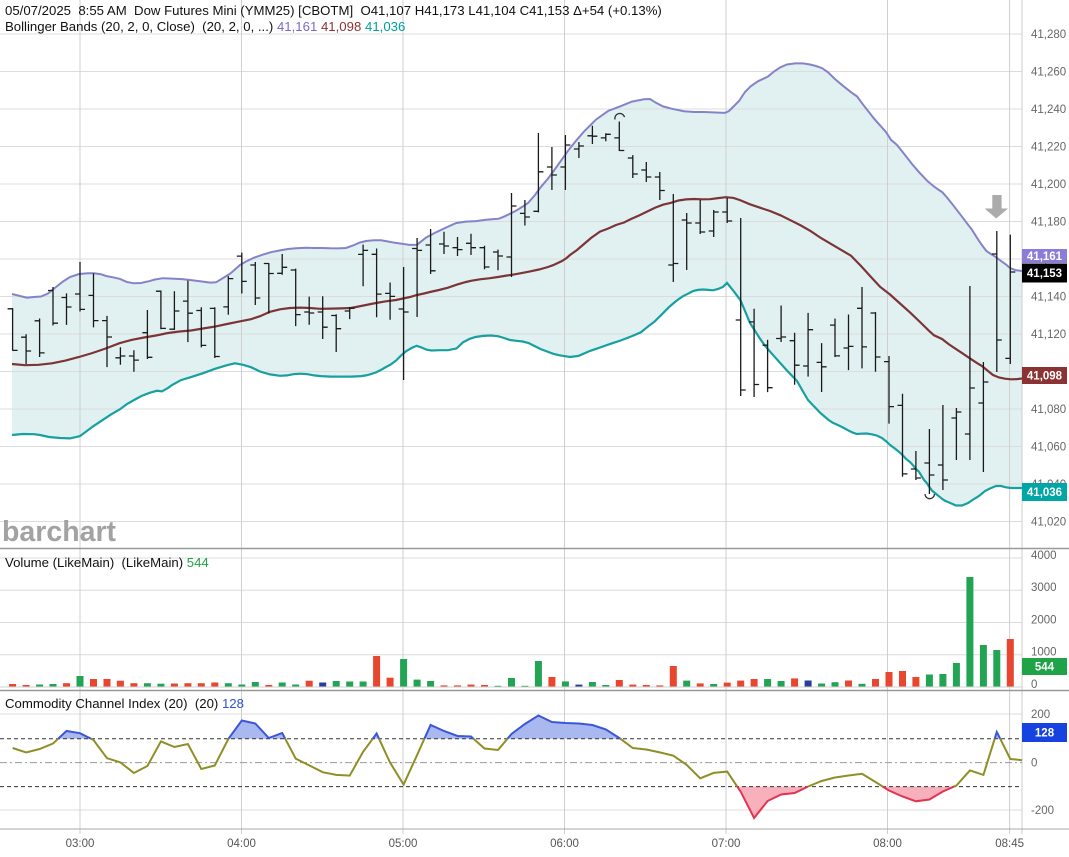 The width and height of the screenshot is (1069, 857). I want to click on svg-text: 41,120, so click(1048, 335).